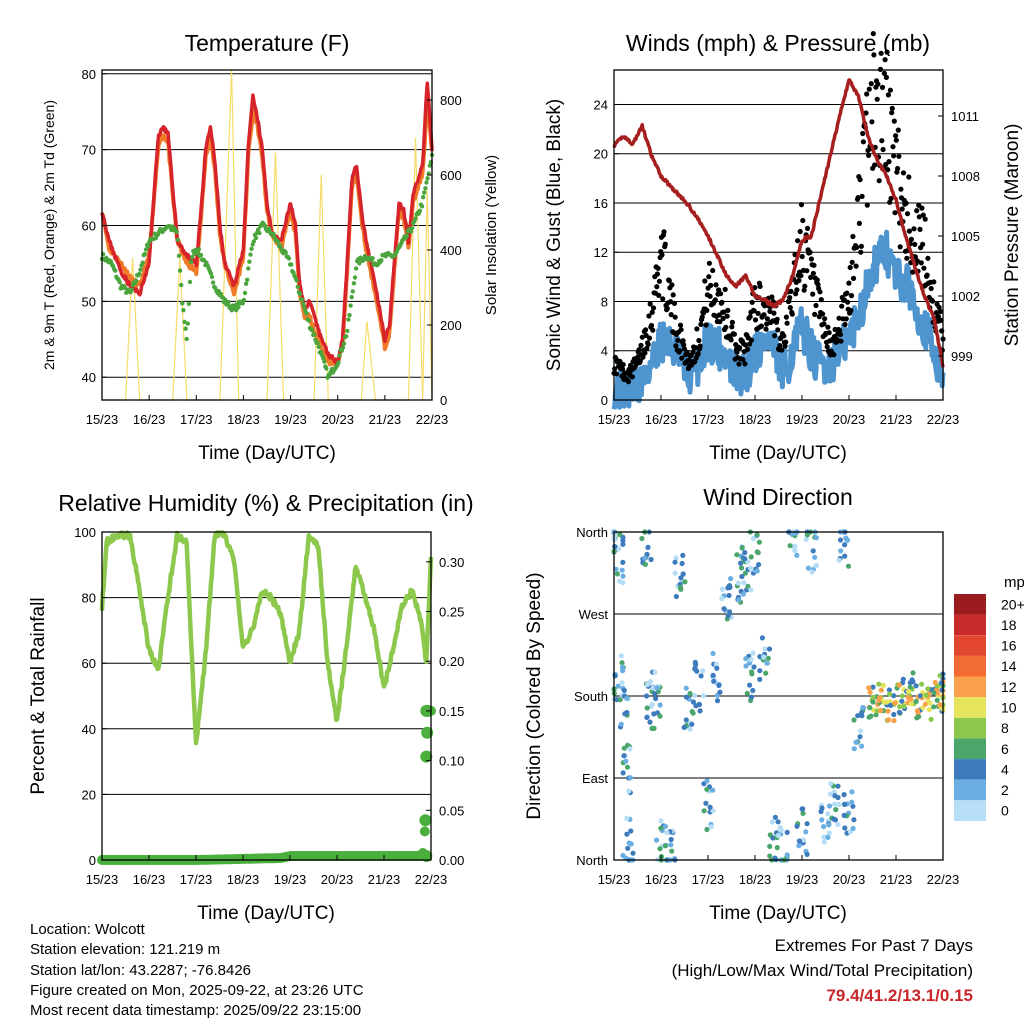  I want to click on pressure-ylabel: Station Pressure (Maroon), so click(1012, 235).